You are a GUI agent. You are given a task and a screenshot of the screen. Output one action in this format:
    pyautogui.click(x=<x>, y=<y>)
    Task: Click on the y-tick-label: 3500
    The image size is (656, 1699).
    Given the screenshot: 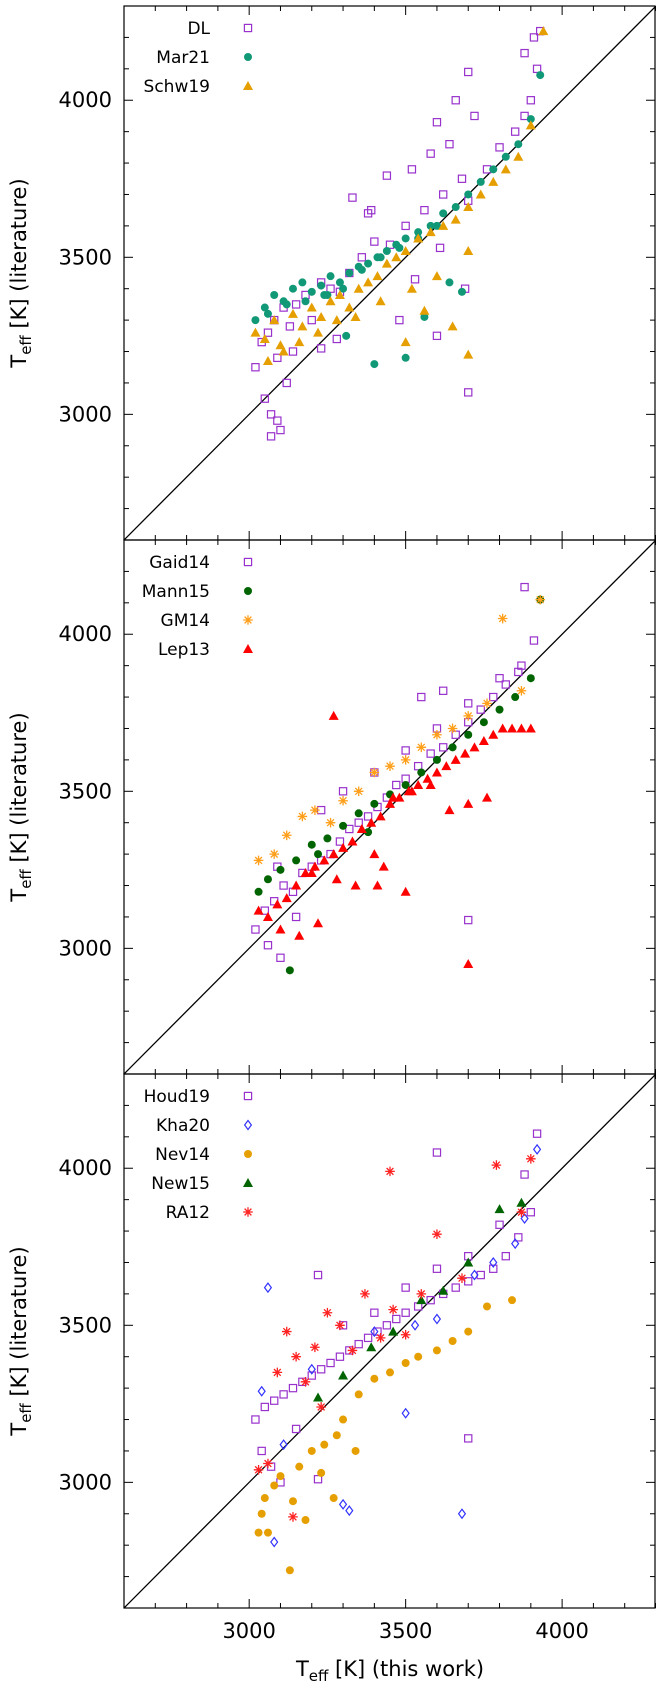 What is the action you would take?
    pyautogui.click(x=85, y=257)
    